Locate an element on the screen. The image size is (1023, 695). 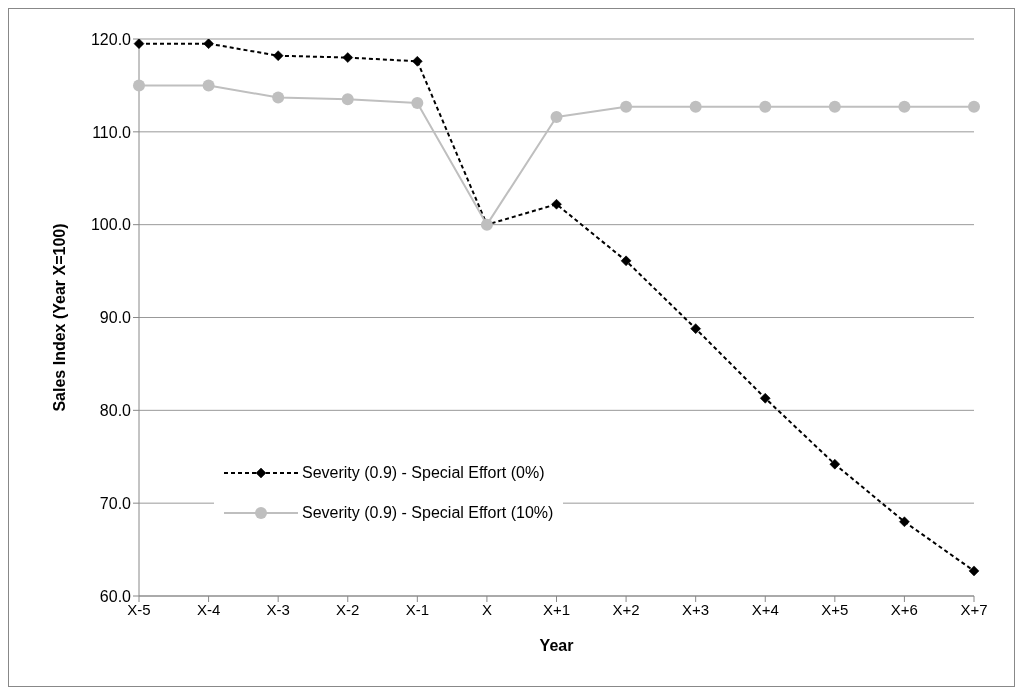
x-tick-label: X+1 is located at coordinates (556, 609).